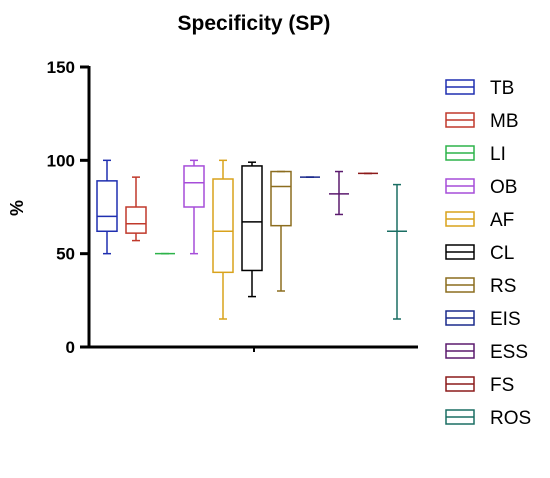 The image size is (550, 478). I want to click on legend: TB MB LI OB AF CL RS EIS ESS FS ROS, so click(488, 253).